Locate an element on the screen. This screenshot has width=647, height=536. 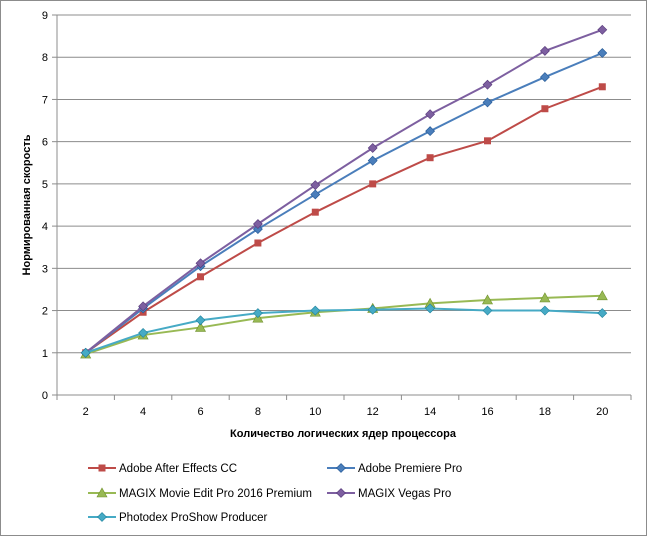
y-tick-label: 3 is located at coordinates (45, 269).